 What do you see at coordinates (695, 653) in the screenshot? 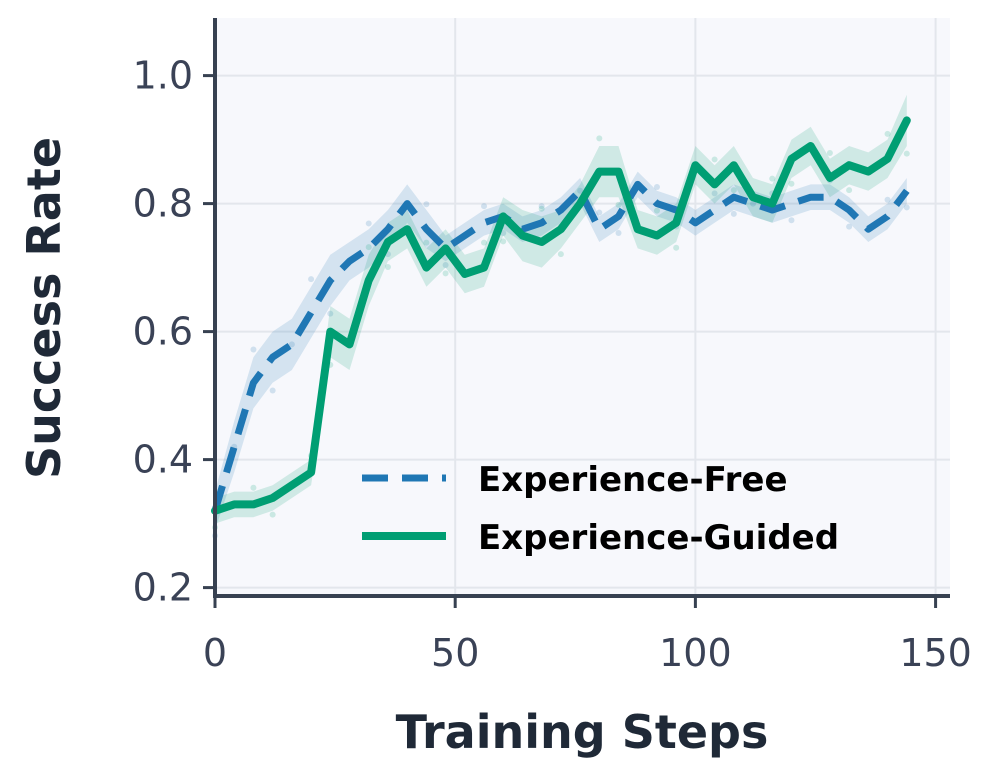
I see `x-tick-label: 100` at bounding box center [695, 653].